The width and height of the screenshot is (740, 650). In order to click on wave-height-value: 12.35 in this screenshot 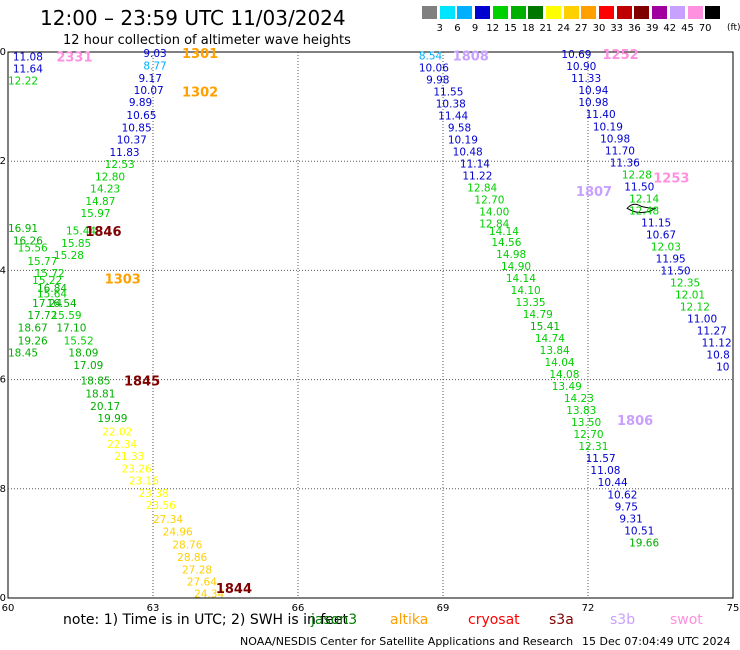, I will do `click(685, 283)`.